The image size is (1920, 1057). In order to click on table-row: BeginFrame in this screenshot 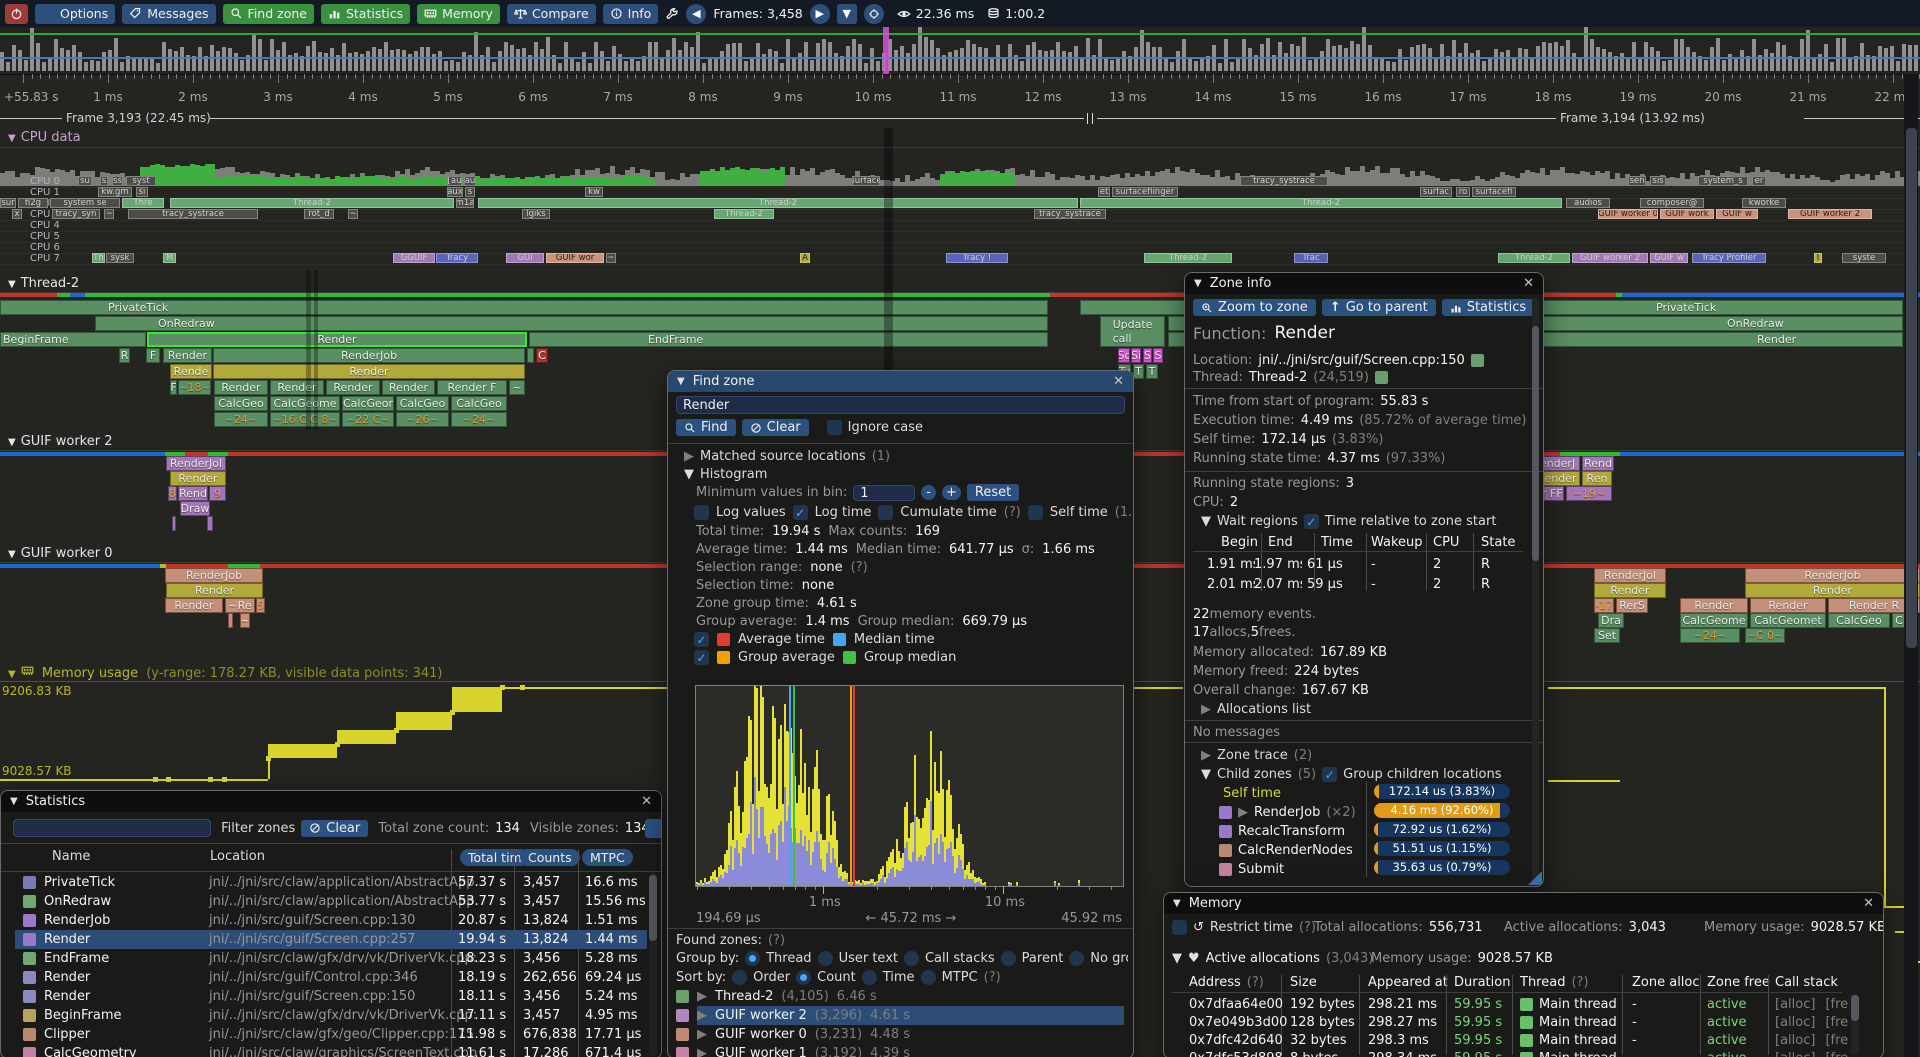, I will do `click(72, 1015)`.